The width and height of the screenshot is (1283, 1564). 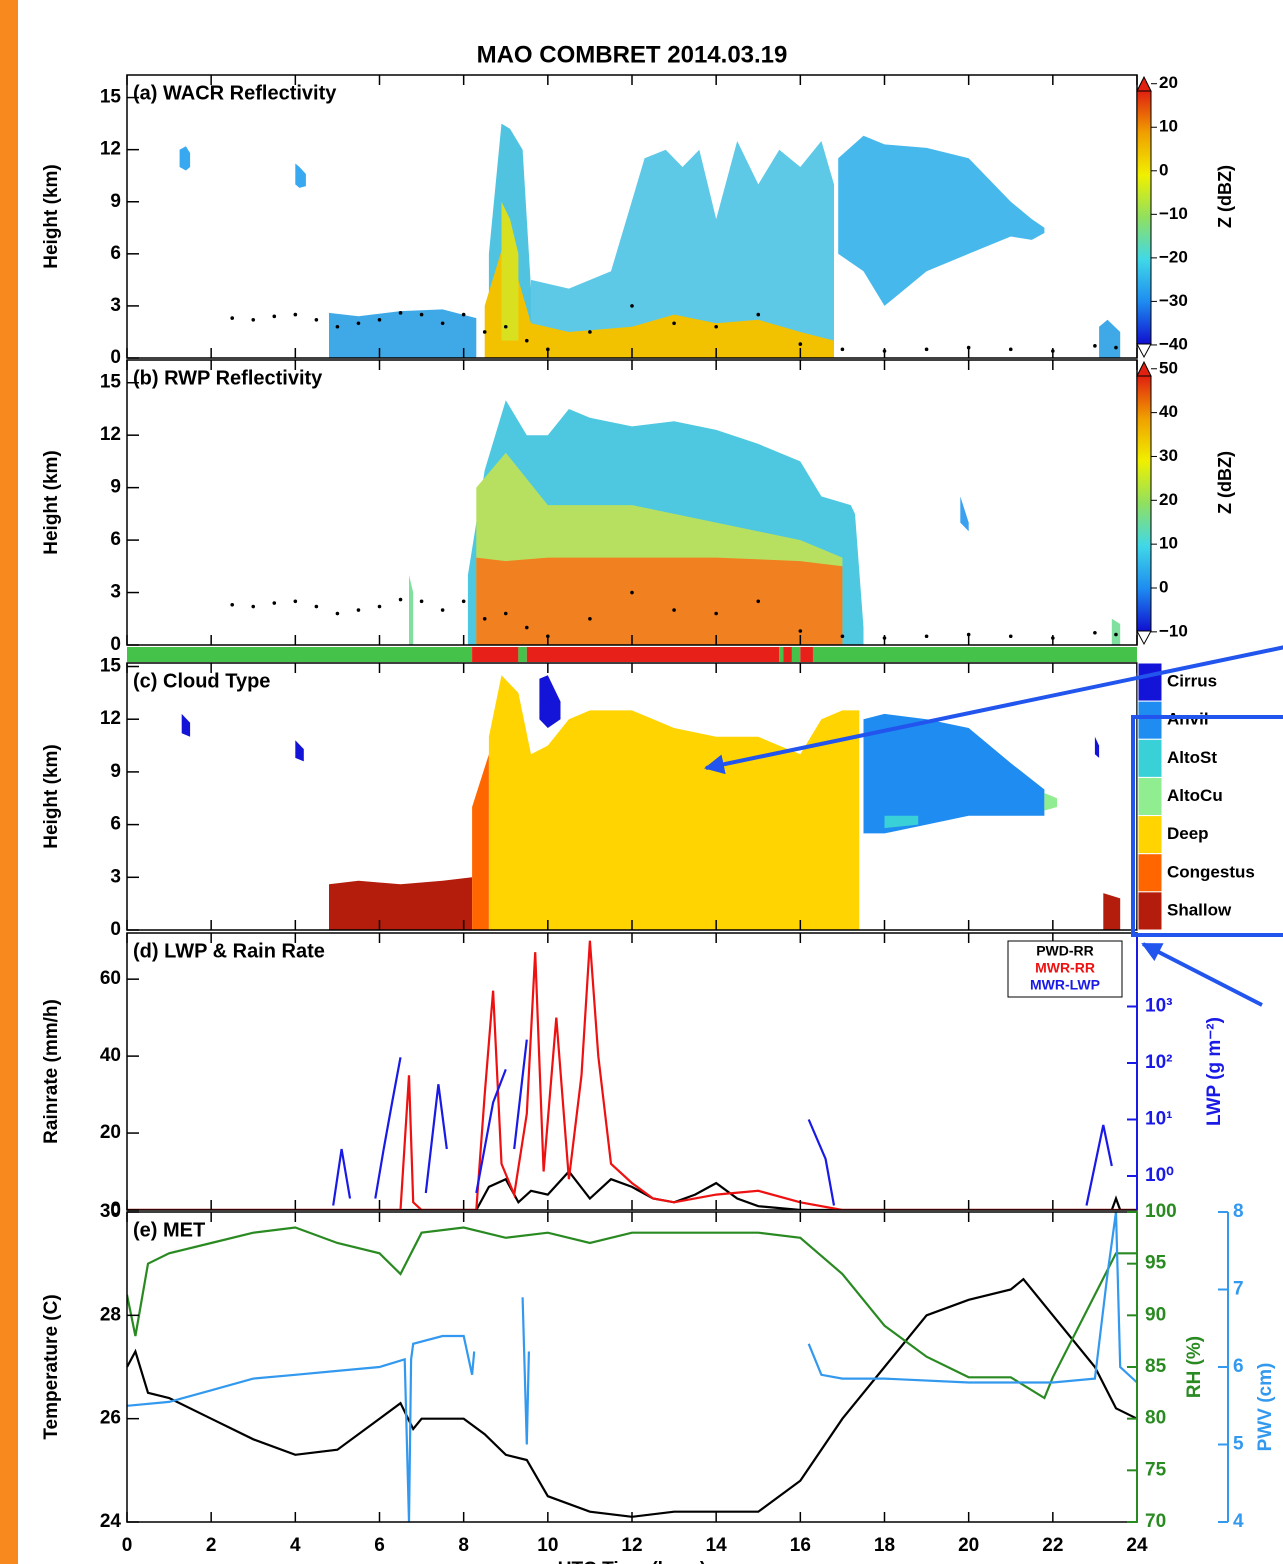 I want to click on legend-label: Deep, so click(x=1188, y=833).